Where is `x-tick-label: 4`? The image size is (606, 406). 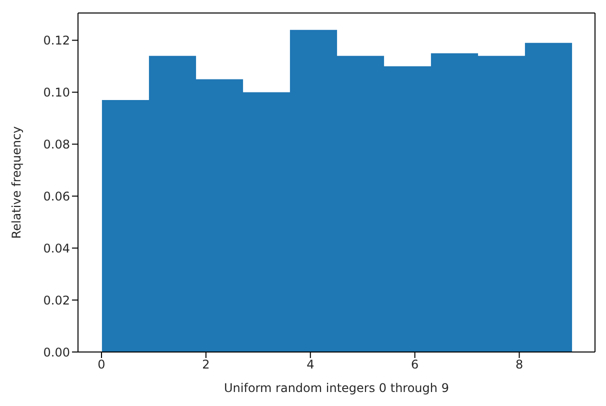
x-tick-label: 4 is located at coordinates (310, 365).